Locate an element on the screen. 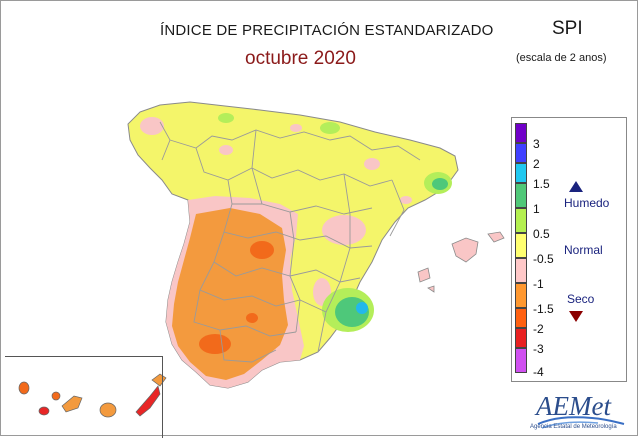  legend-swatch-minus2 is located at coordinates (521, 338).